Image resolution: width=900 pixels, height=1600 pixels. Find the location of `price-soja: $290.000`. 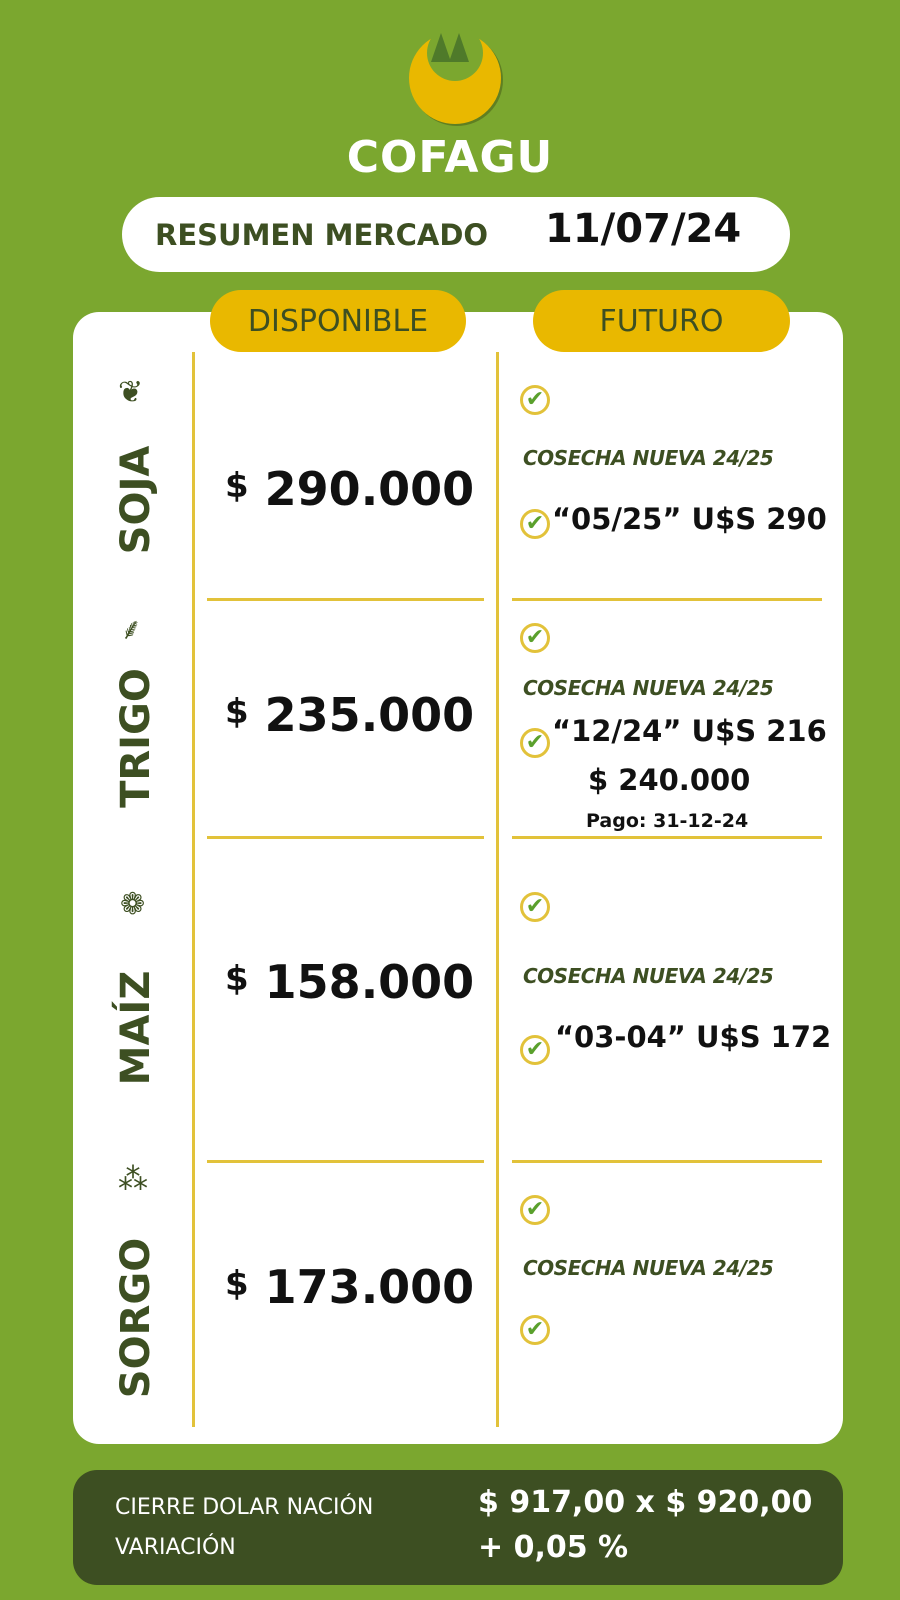

price-soja: $290.000 is located at coordinates (349, 489).